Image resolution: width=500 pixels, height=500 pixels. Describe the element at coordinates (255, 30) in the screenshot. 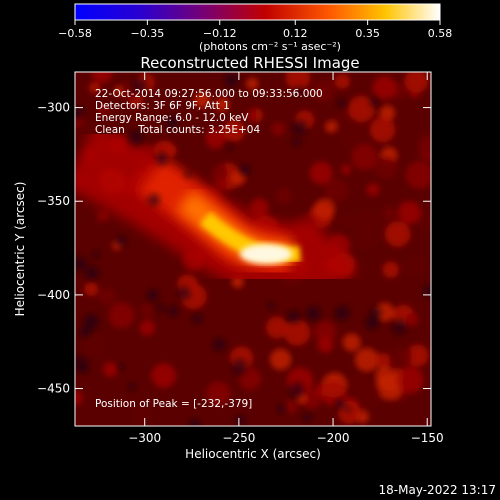

I see `colorbar-ticks: −0.58 −0.35 −0.12 0.12 0.35 0.58` at that location.